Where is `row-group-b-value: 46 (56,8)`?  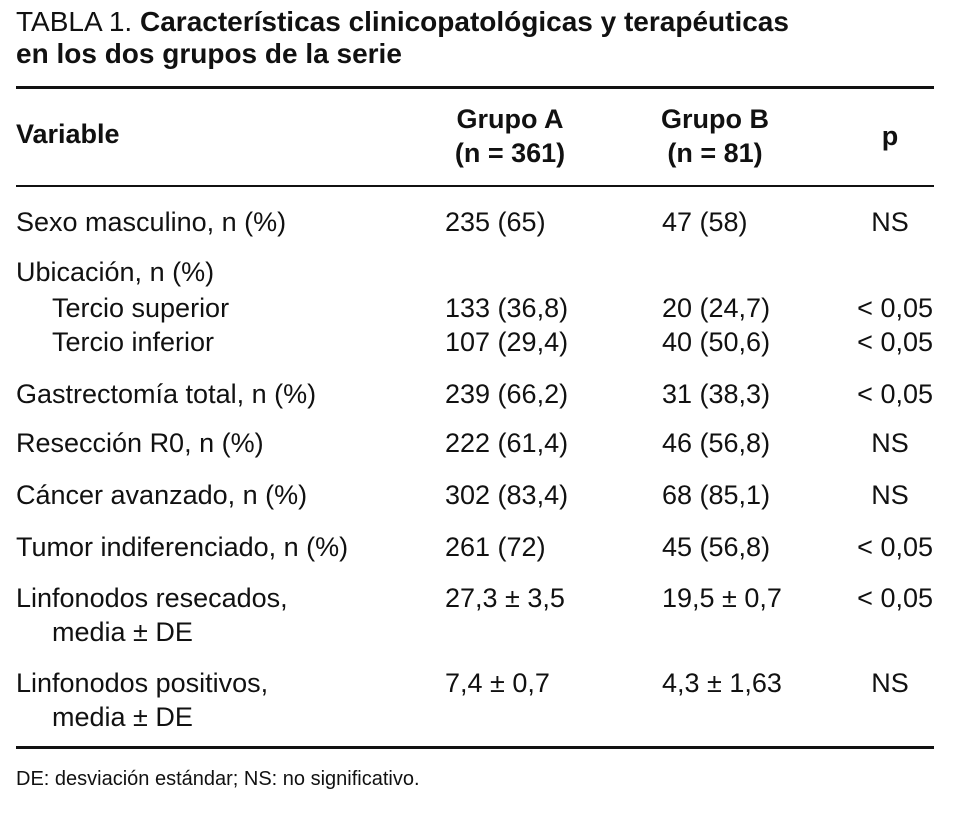 row-group-b-value: 46 (56,8) is located at coordinates (716, 443).